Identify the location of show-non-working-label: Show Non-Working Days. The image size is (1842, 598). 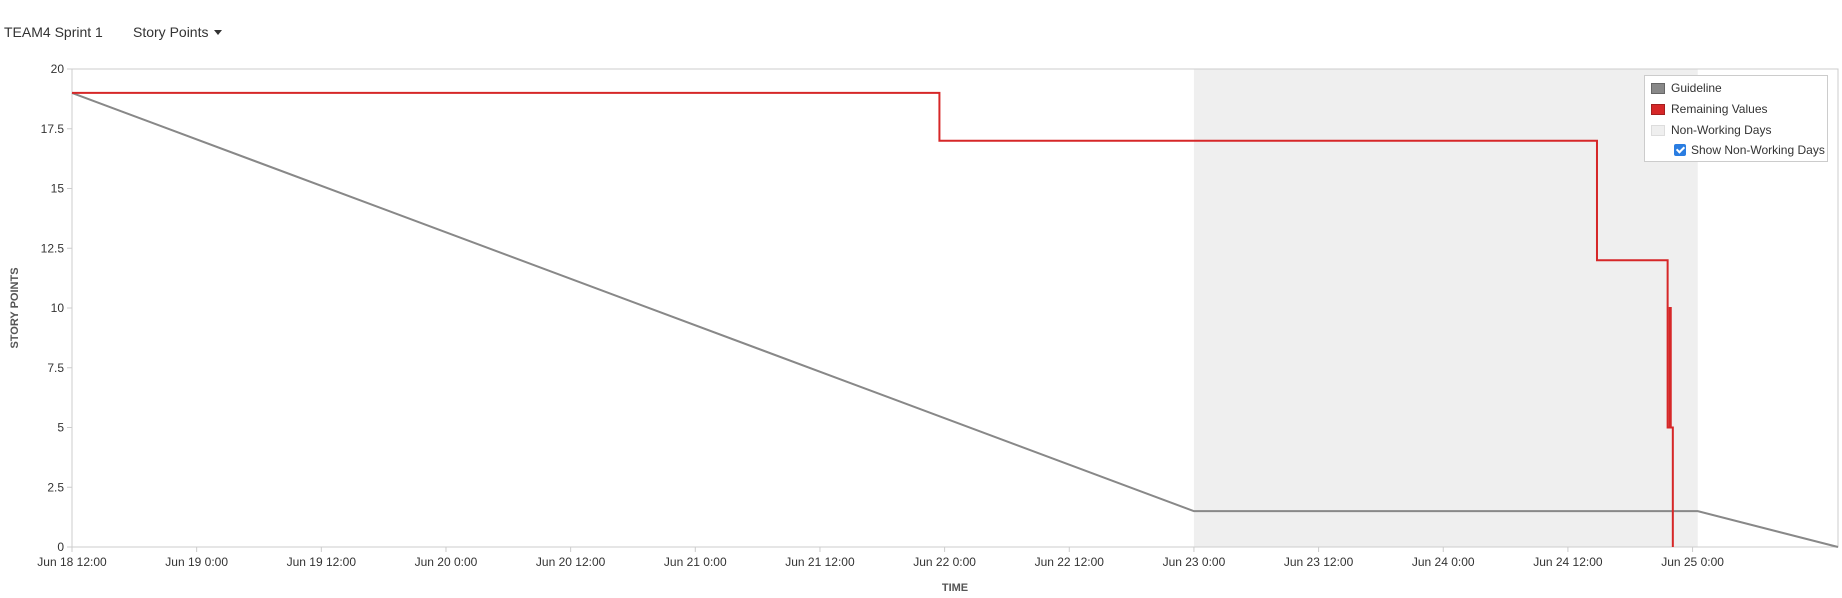
(1758, 150).